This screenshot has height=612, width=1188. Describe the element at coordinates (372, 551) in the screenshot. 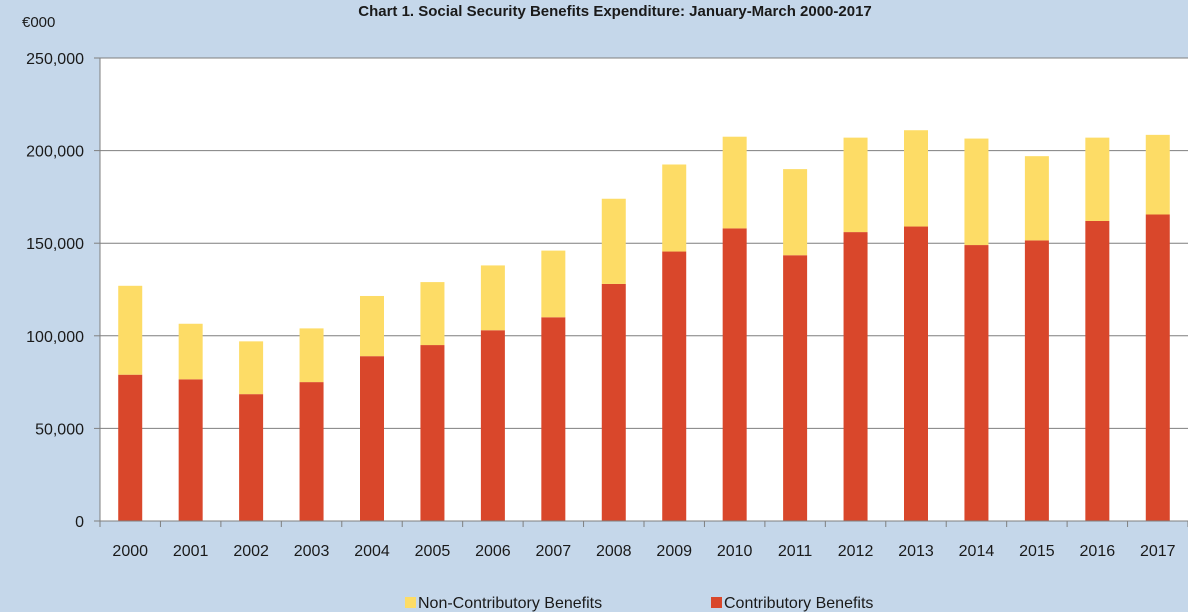

I see `x-tick-label: 2004` at that location.